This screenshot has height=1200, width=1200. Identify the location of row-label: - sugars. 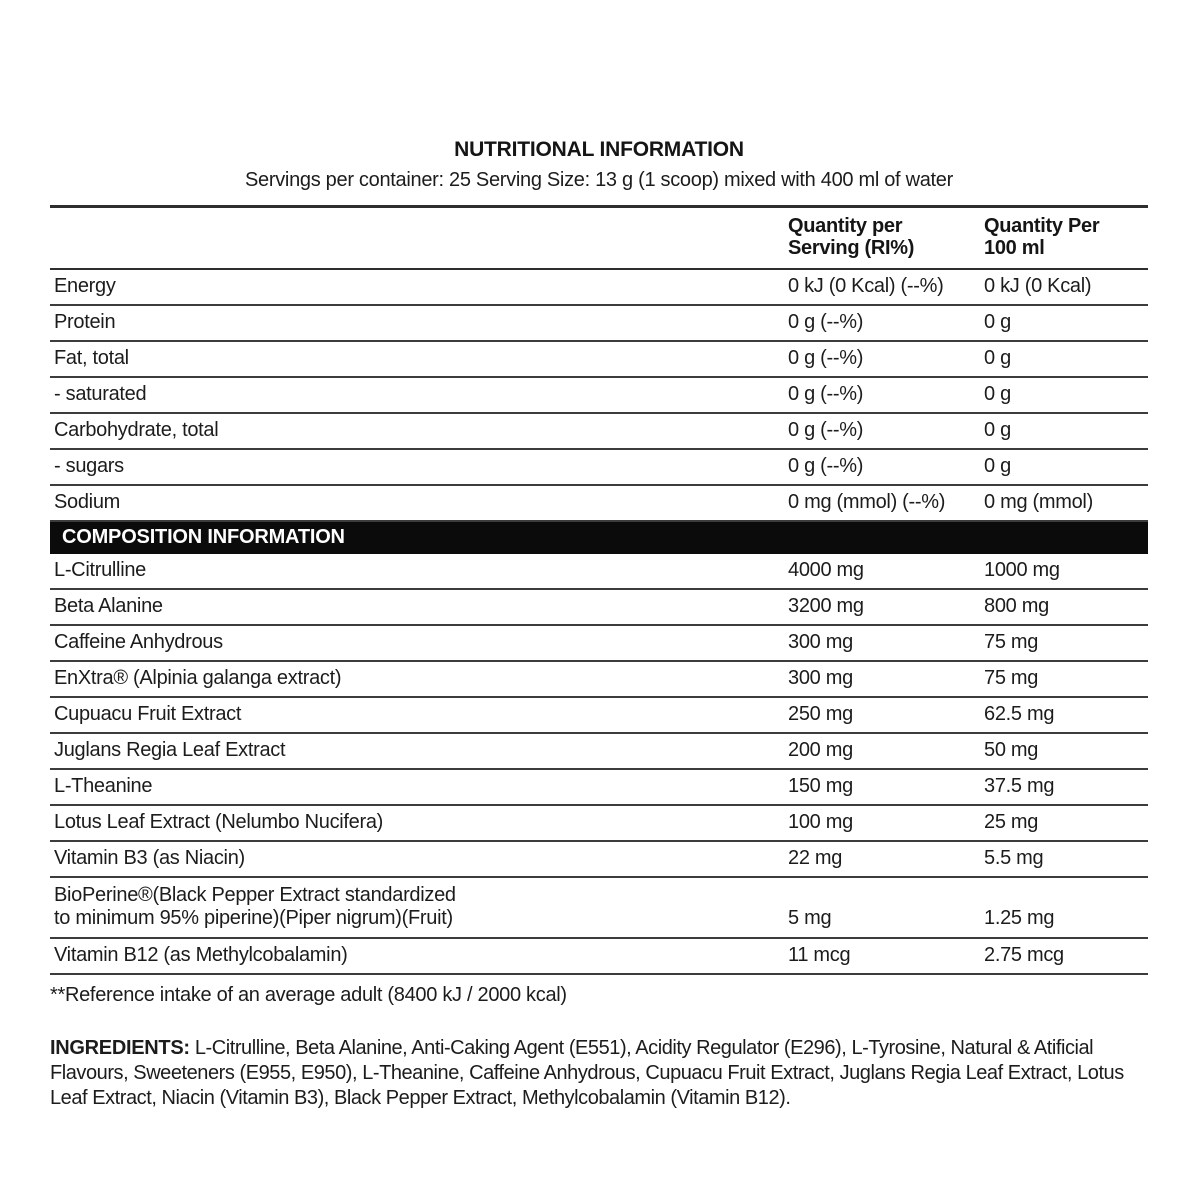
(89, 465).